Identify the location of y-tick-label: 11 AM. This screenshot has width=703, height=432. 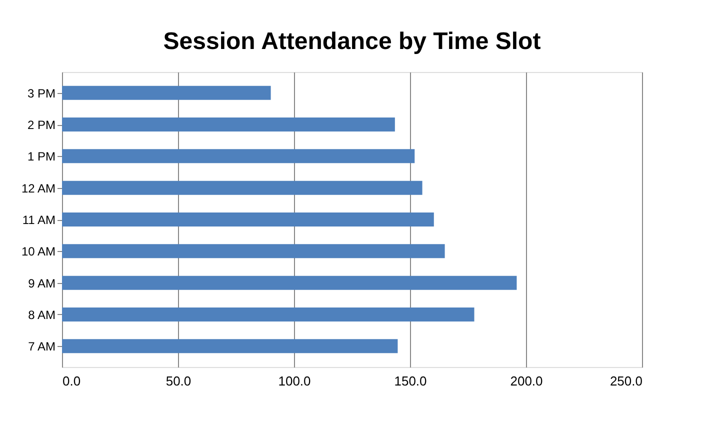
(39, 220).